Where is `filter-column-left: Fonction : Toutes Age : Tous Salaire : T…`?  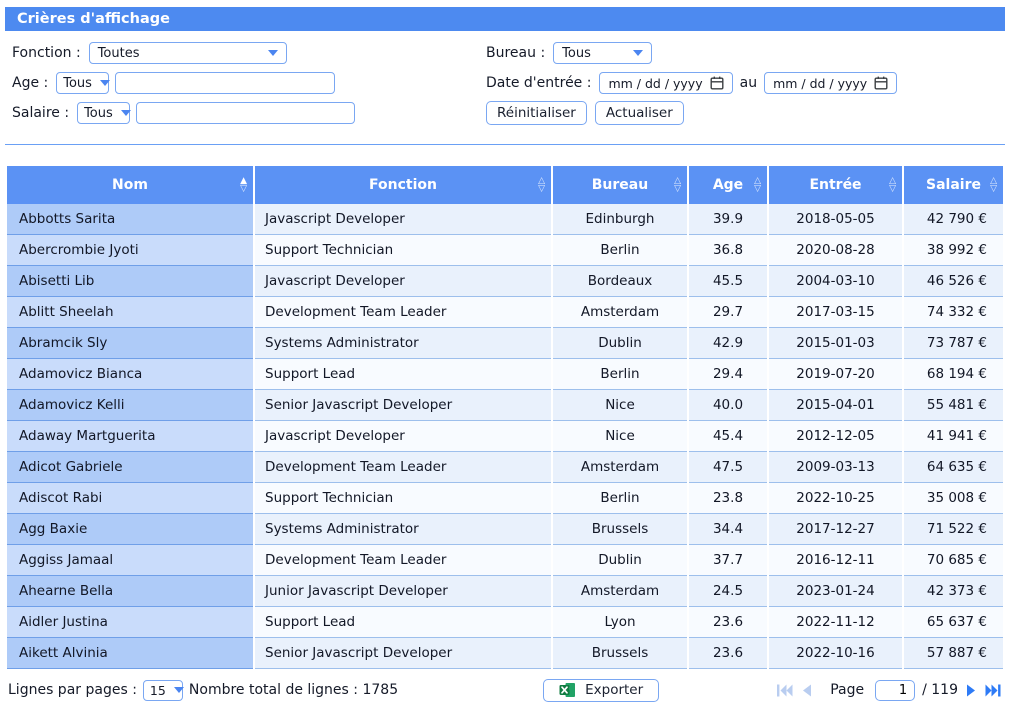
filter-column-left: Fonction : Toutes Age : Tous Salaire : T… is located at coordinates (249, 86).